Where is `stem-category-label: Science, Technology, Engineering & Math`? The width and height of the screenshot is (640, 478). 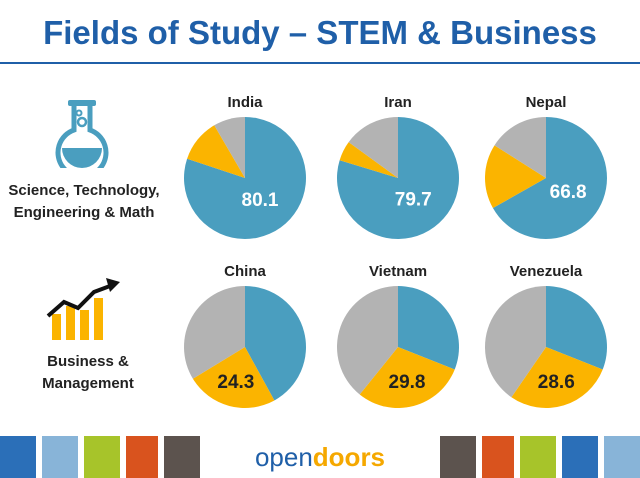 stem-category-label: Science, Technology, Engineering & Math is located at coordinates (87, 202).